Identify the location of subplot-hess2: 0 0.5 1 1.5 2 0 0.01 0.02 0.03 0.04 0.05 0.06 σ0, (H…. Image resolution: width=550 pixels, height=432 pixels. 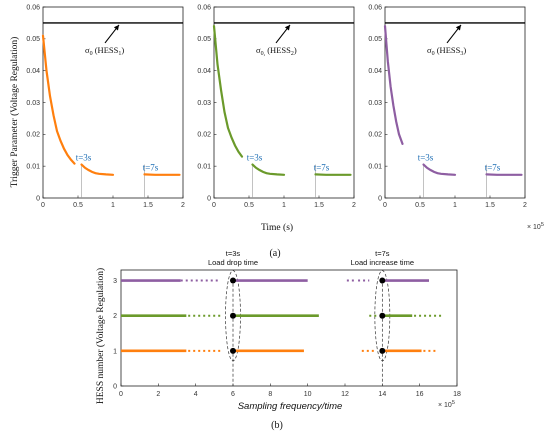
(276, 106).